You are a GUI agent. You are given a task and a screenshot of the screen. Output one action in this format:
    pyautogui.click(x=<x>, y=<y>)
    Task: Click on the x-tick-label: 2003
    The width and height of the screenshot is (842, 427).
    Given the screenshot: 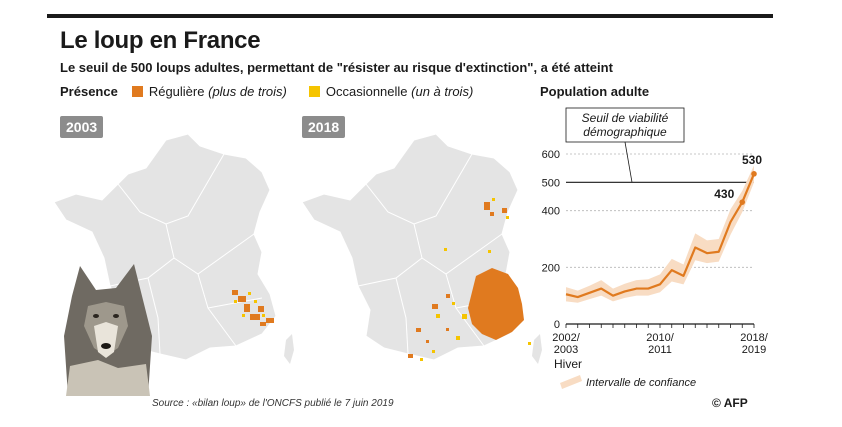 What is the action you would take?
    pyautogui.click(x=566, y=350)
    